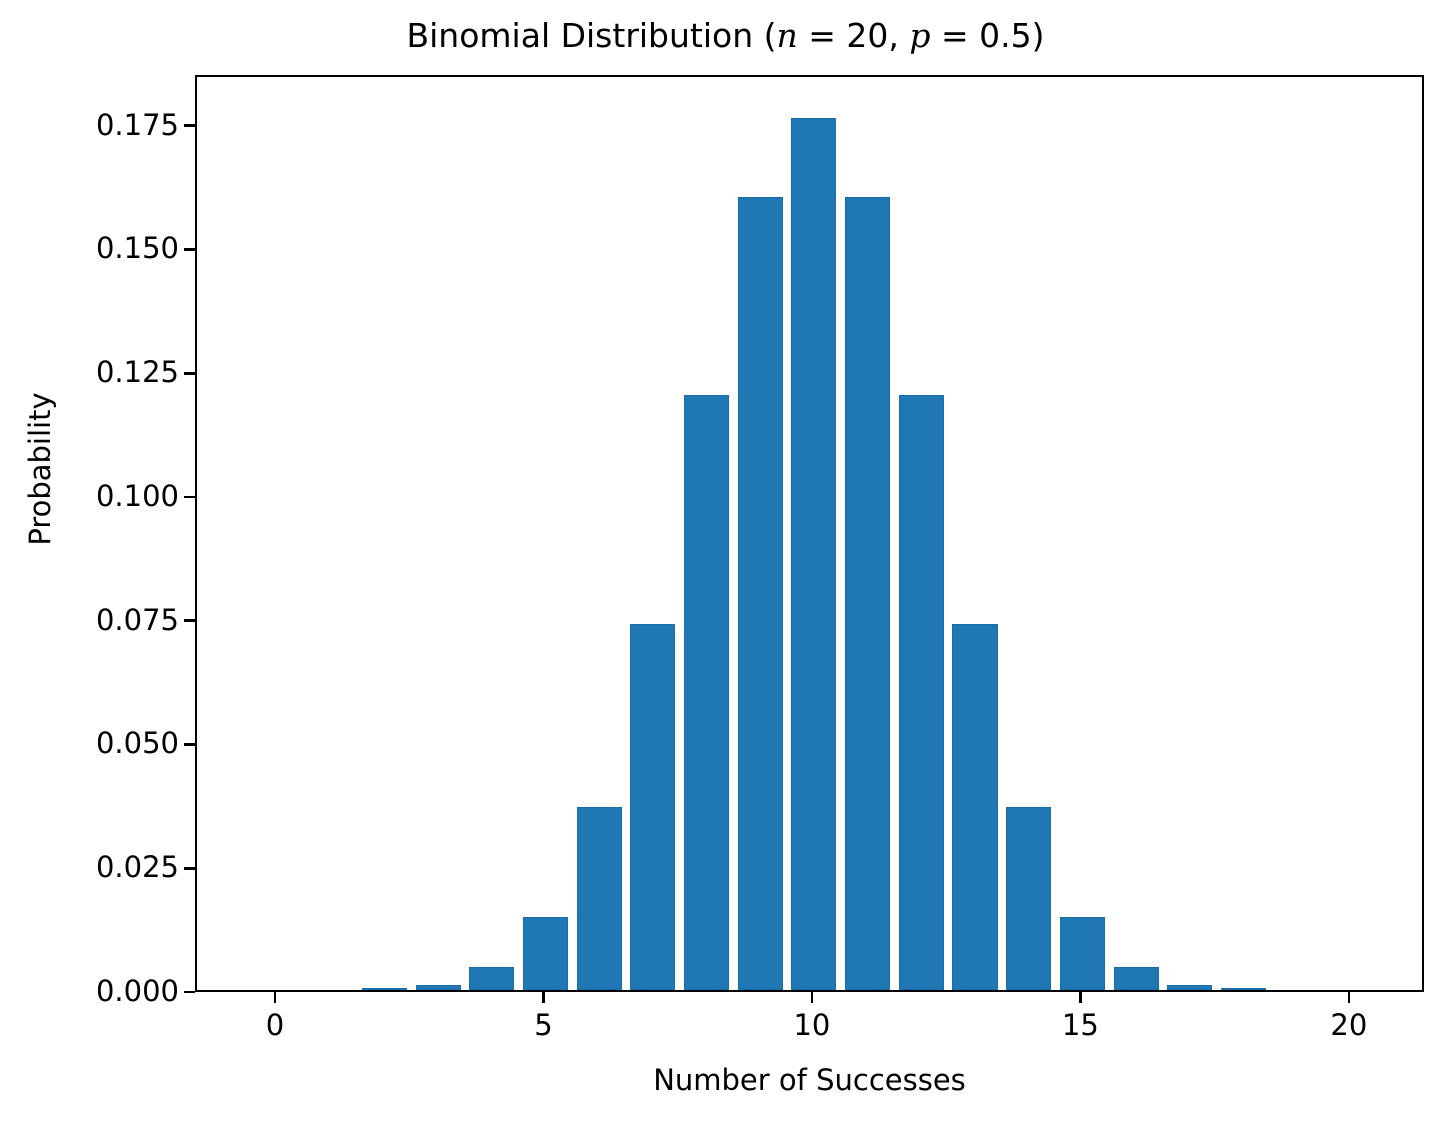  Describe the element at coordinates (137, 619) in the screenshot. I see `y-tick-label: 0.075` at that location.